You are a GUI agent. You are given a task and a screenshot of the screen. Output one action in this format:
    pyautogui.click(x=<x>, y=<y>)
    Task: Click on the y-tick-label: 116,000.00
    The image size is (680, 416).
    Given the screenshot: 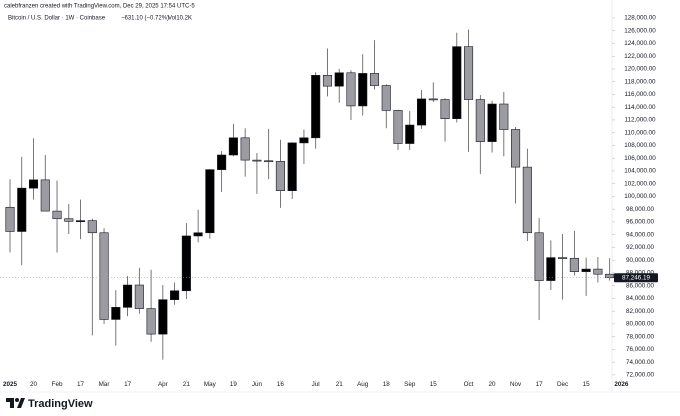 What is the action you would take?
    pyautogui.click(x=640, y=94)
    